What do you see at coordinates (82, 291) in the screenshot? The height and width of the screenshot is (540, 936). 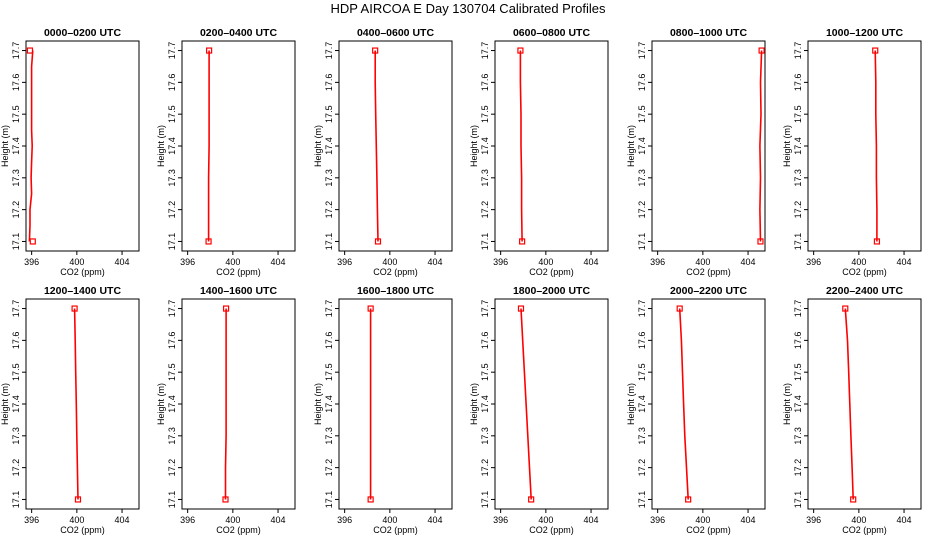 I see `panel-title: 1200–1400 UTC` at bounding box center [82, 291].